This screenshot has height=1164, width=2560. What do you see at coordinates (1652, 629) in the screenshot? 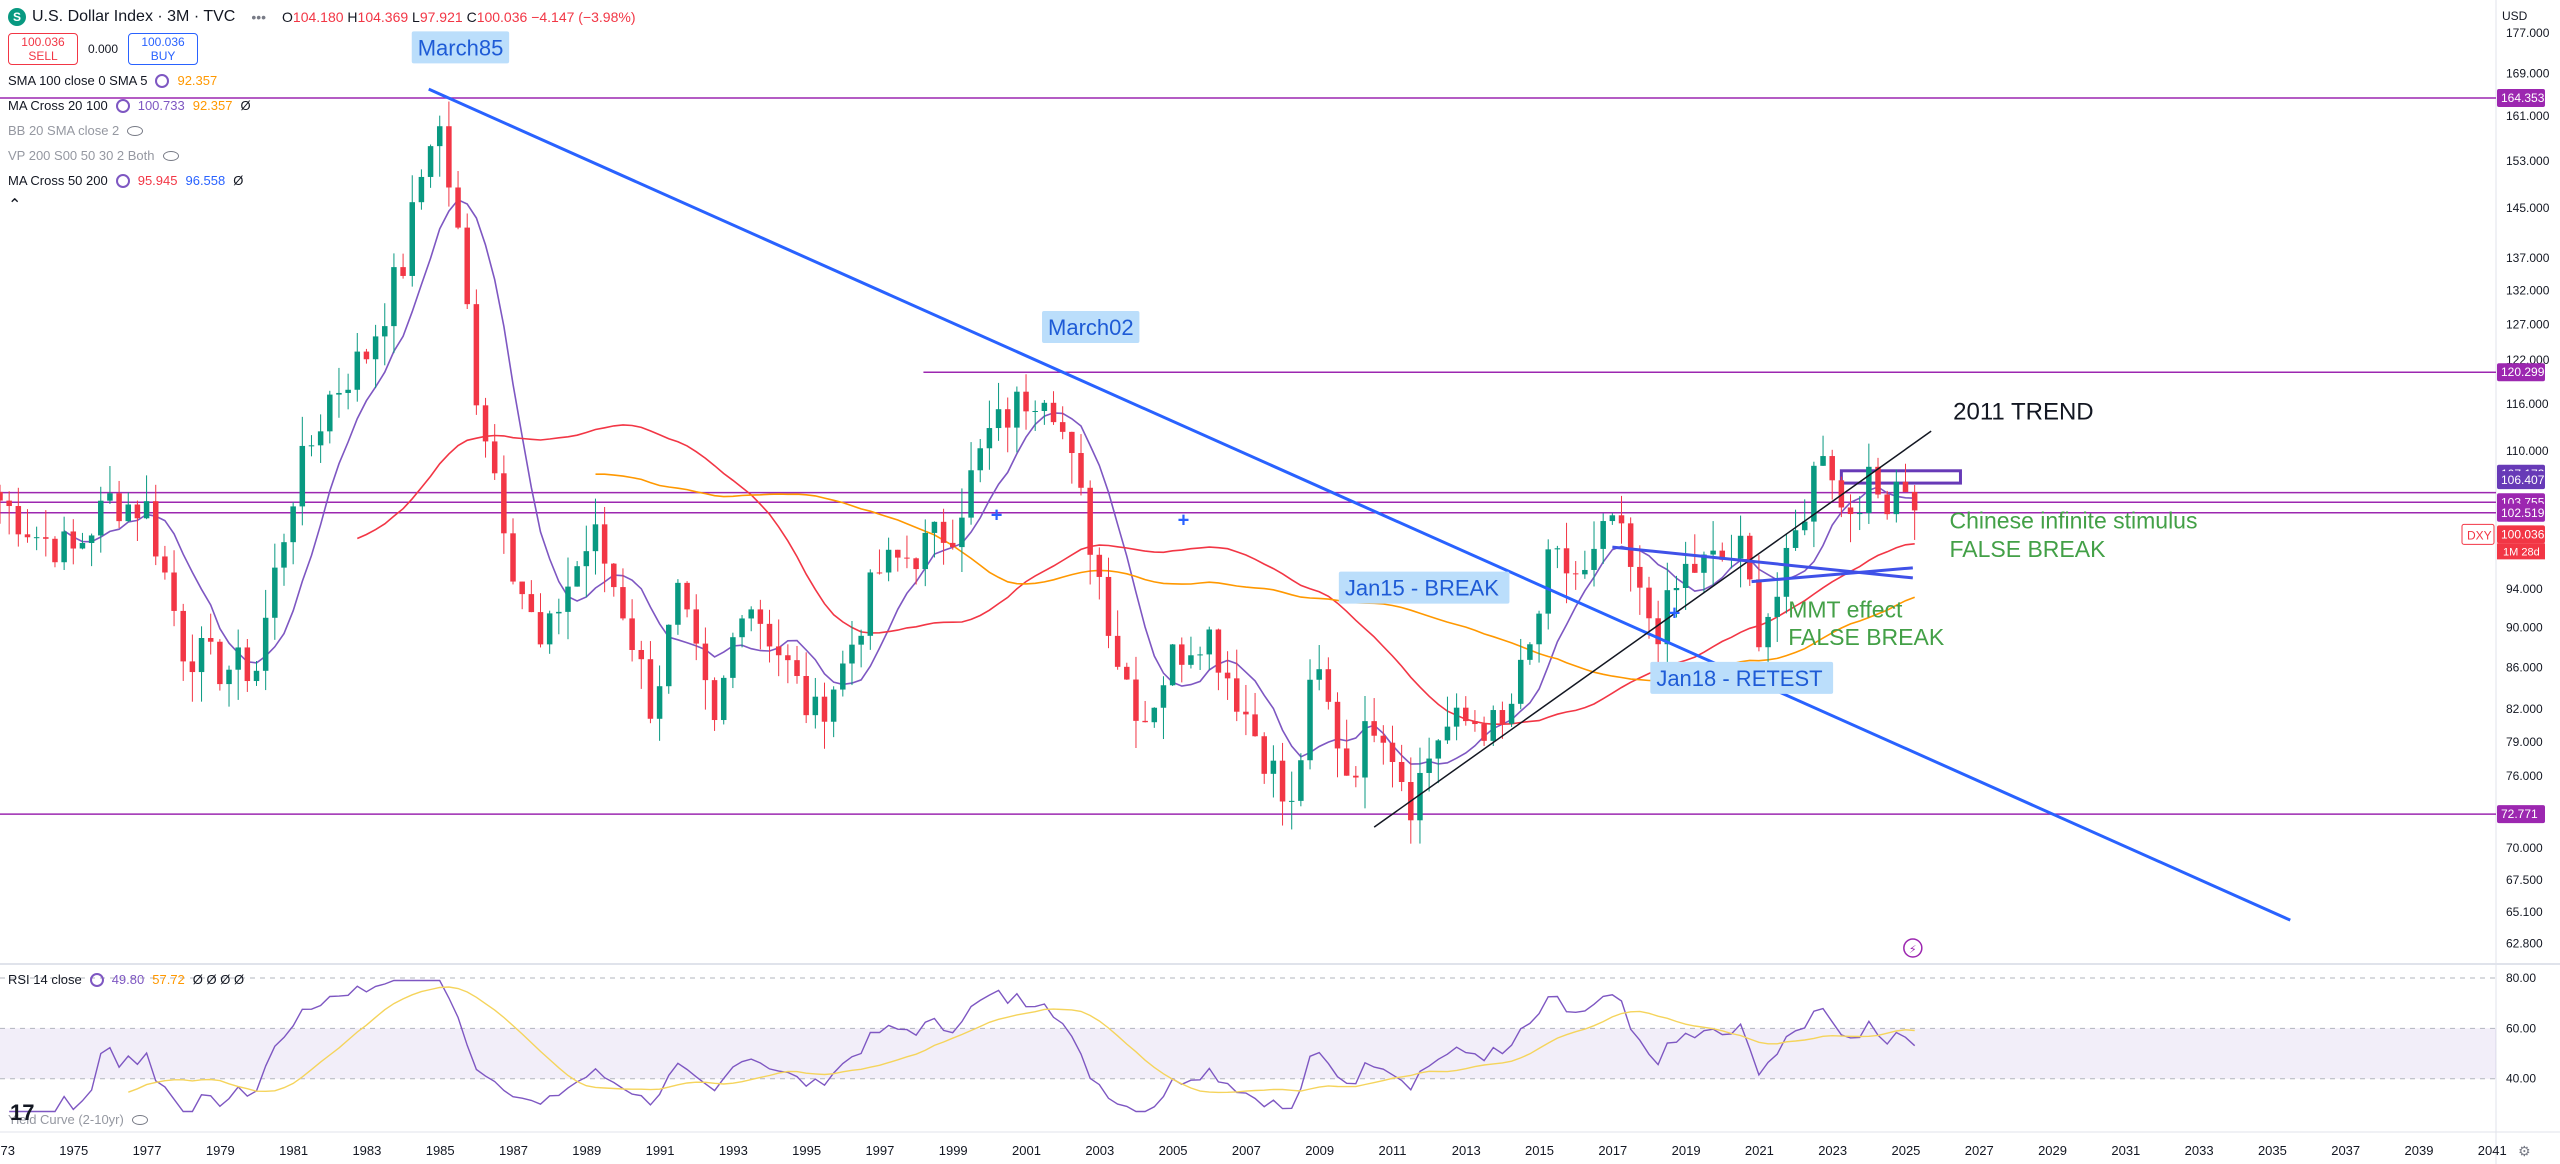
I see `2011-trend-line` at bounding box center [1652, 629].